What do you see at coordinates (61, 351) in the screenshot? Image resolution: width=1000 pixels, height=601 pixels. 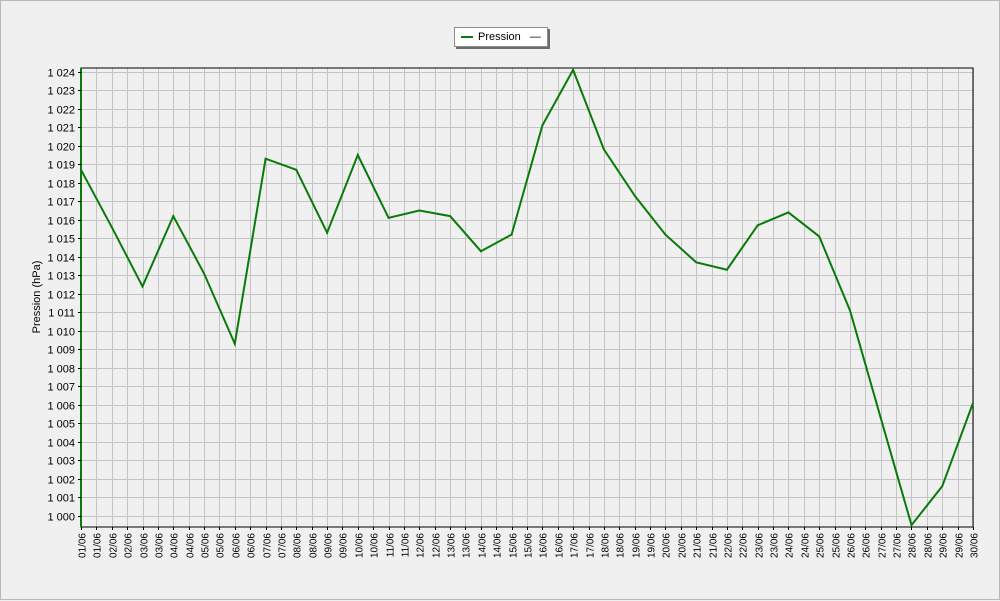 I see `y-tick-label: 1 009` at bounding box center [61, 351].